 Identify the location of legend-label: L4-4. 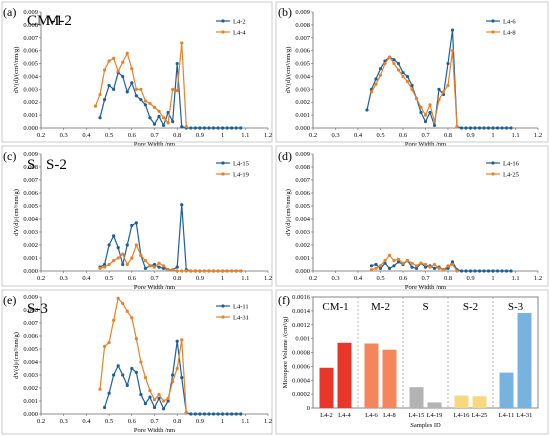
(239, 32).